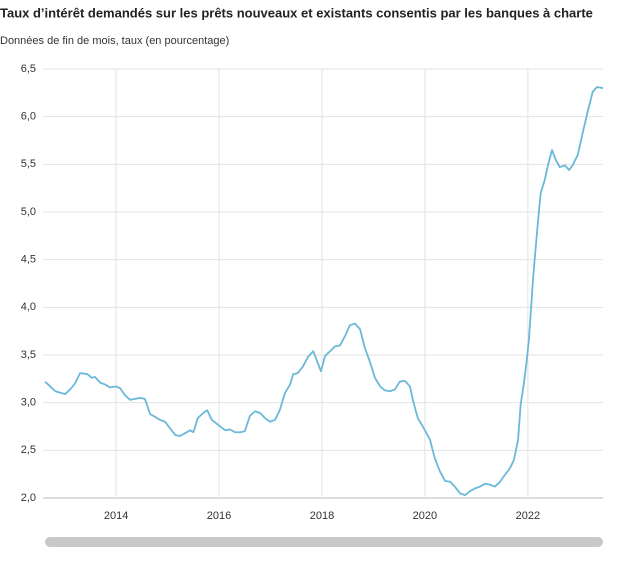 Image resolution: width=640 pixels, height=569 pixels. Describe the element at coordinates (28, 307) in the screenshot. I see `y-tick-label: 4,0` at that location.